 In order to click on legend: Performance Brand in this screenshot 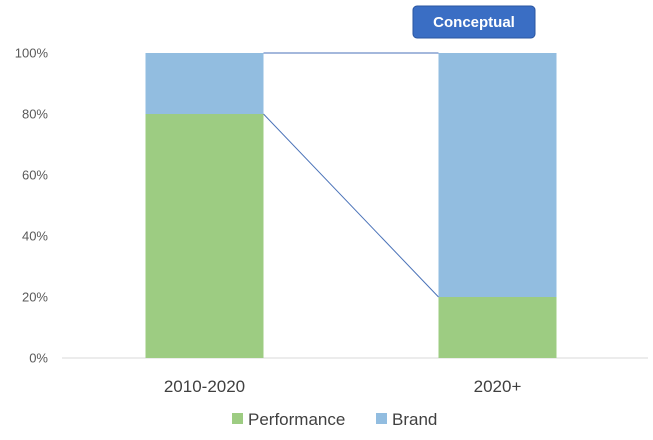, I will do `click(334, 419)`.